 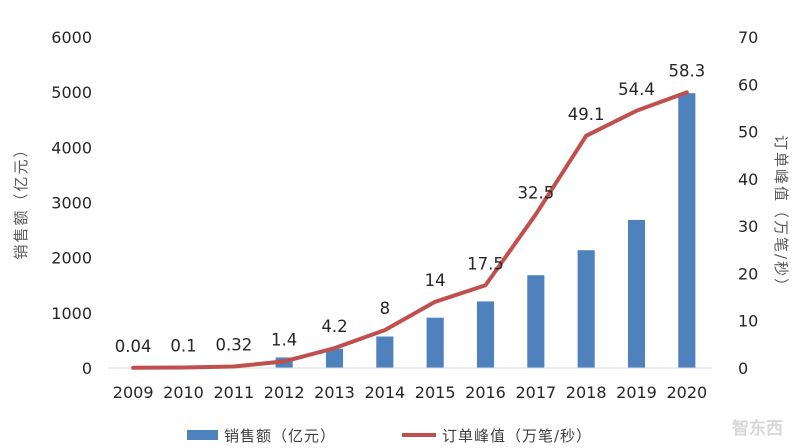 What do you see at coordinates (21, 199) in the screenshot?
I see `left-axis-title: 销售额（亿元）` at bounding box center [21, 199].